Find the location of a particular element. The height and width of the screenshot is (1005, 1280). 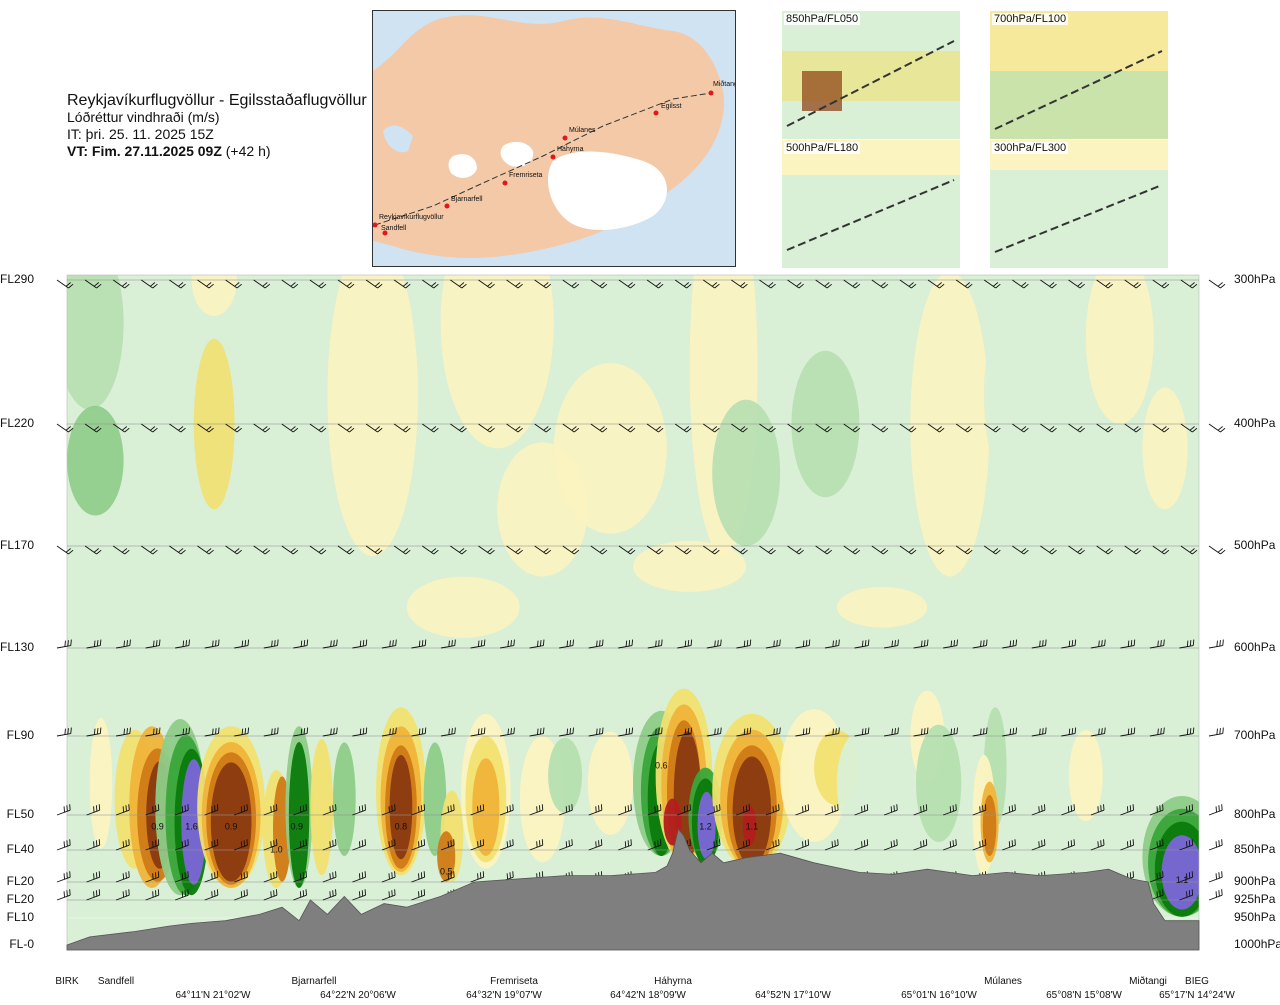

value-label: 0.8 is located at coordinates (401, 827).